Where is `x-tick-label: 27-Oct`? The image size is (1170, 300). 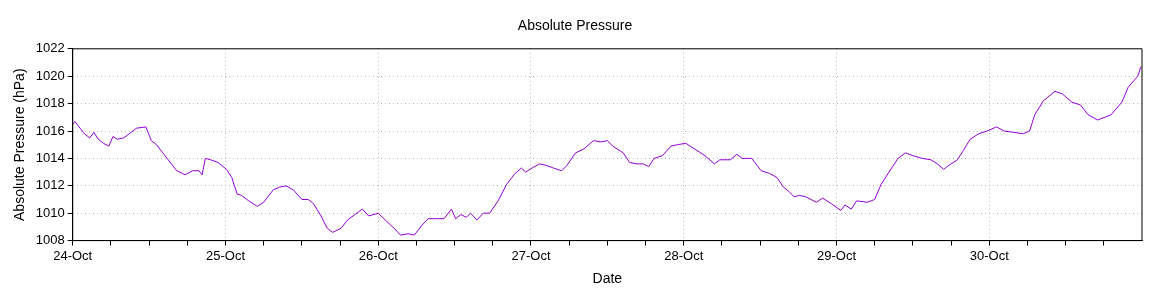 x-tick-label: 27-Oct is located at coordinates (531, 255).